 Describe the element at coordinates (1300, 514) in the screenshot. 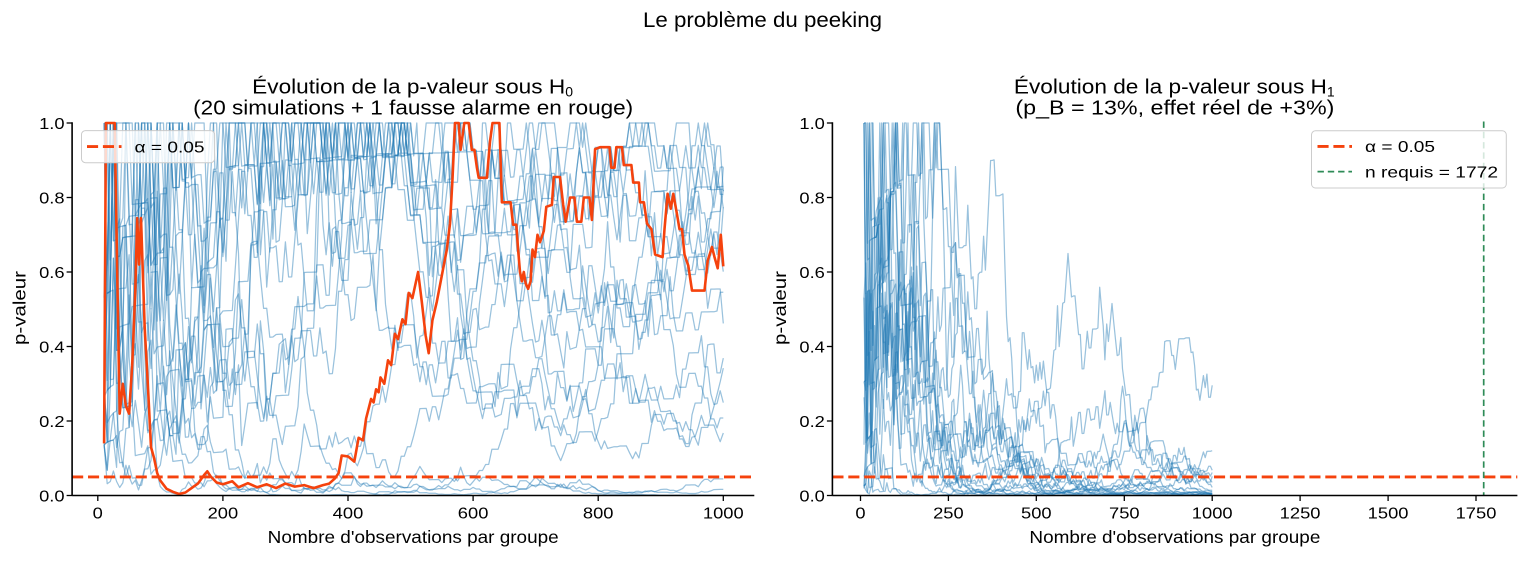

I see `svg-text: 1250` at that location.